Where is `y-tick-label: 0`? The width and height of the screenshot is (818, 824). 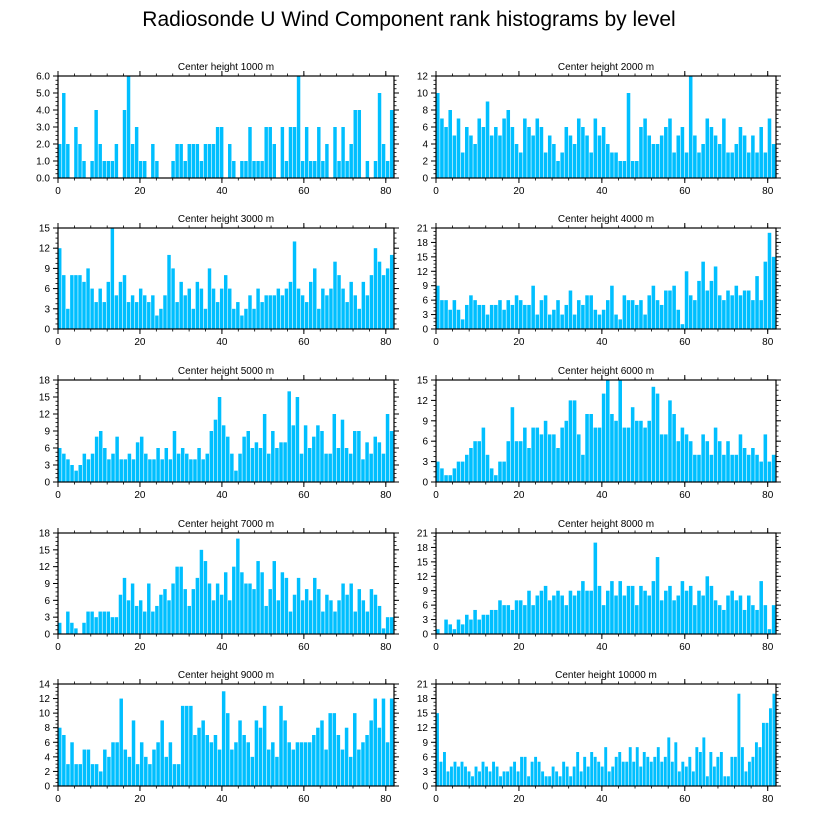
y-tick-label: 0 is located at coordinates (47, 330).